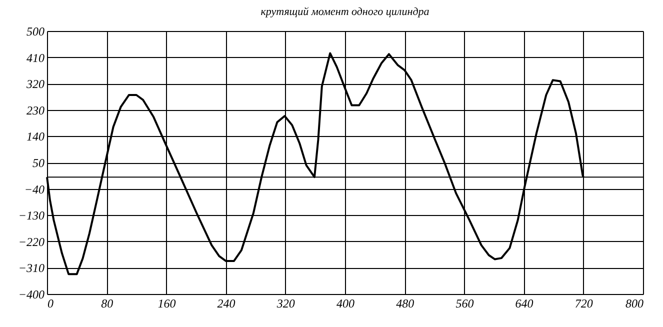 Image resolution: width=663 pixels, height=327 pixels. Describe the element at coordinates (635, 303) in the screenshot. I see `x-tick-label: 800` at that location.